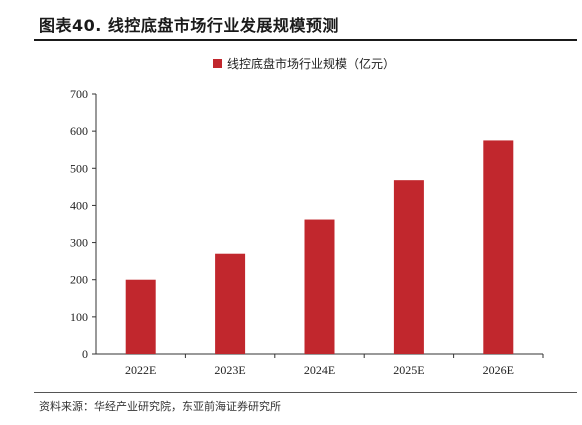 Image resolution: width=582 pixels, height=425 pixels. I want to click on legend-label: 线控底盘市场行业规模（亿元）, so click(311, 63).